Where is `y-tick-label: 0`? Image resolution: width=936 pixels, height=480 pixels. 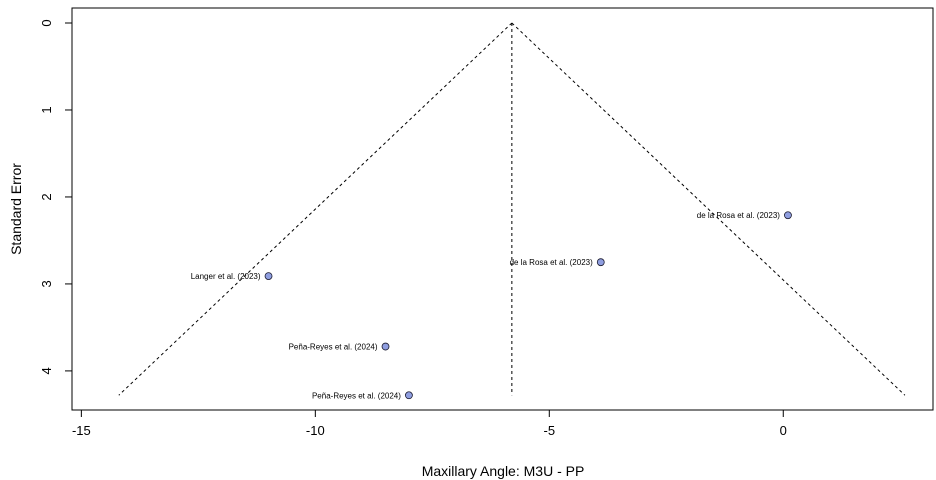 y-tick-label: 0 is located at coordinates (46, 22).